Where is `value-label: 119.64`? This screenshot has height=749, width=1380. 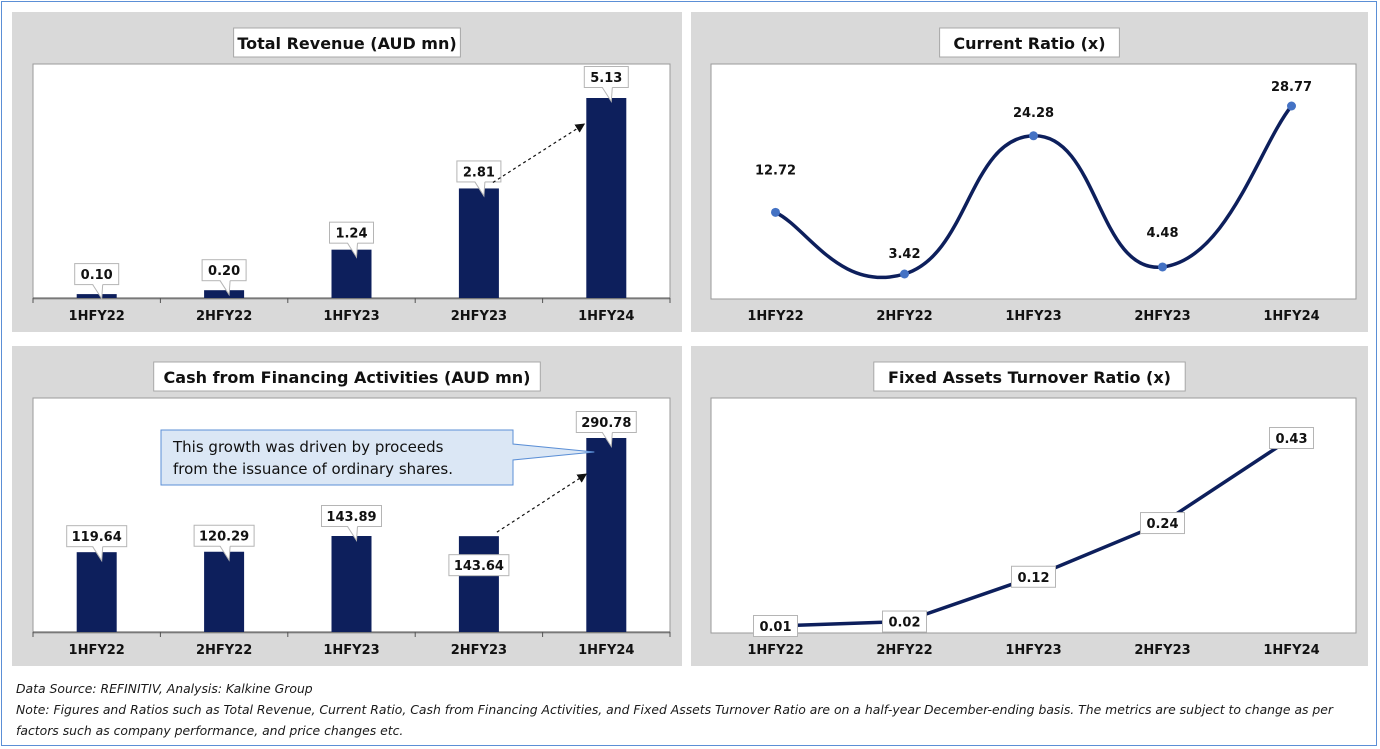
value-label: 119.64 is located at coordinates (97, 537).